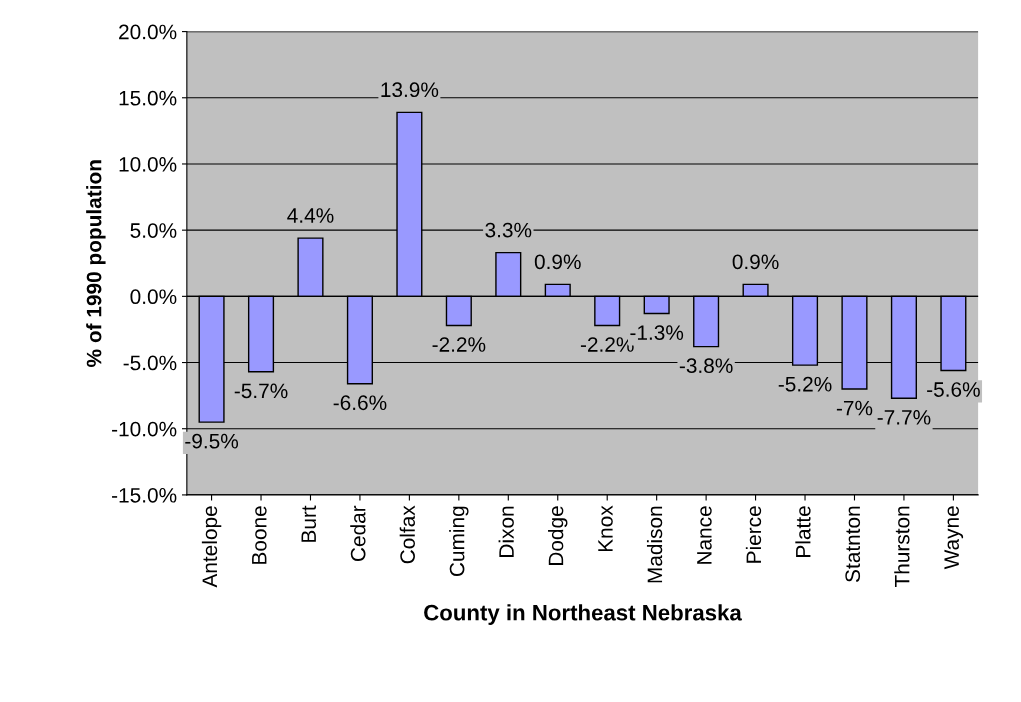  What do you see at coordinates (259, 535) in the screenshot?
I see `x-tick-label: Boone` at bounding box center [259, 535].